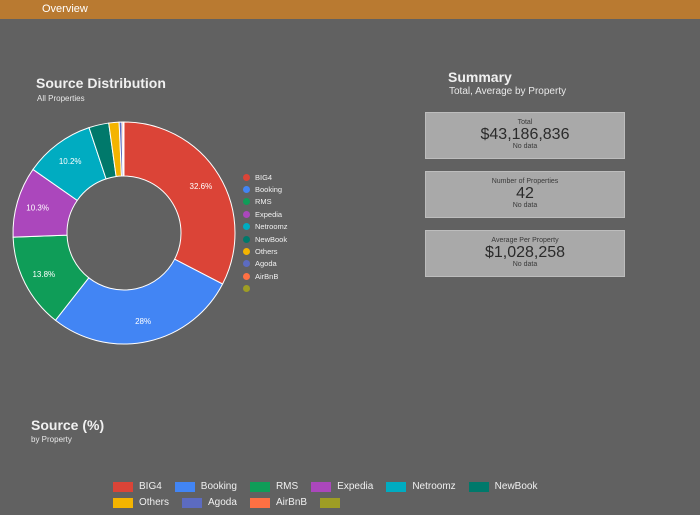  Describe the element at coordinates (37, 208) in the screenshot. I see `donut-data-label: 10.3%` at that location.